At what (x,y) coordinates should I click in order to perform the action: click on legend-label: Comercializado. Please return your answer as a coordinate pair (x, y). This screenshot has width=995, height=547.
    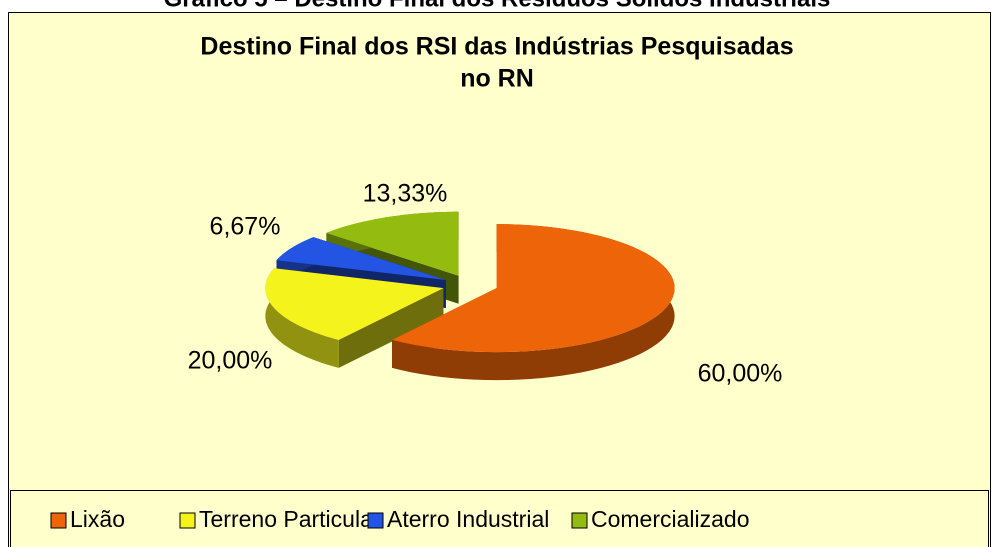
    Looking at the image, I should click on (670, 519).